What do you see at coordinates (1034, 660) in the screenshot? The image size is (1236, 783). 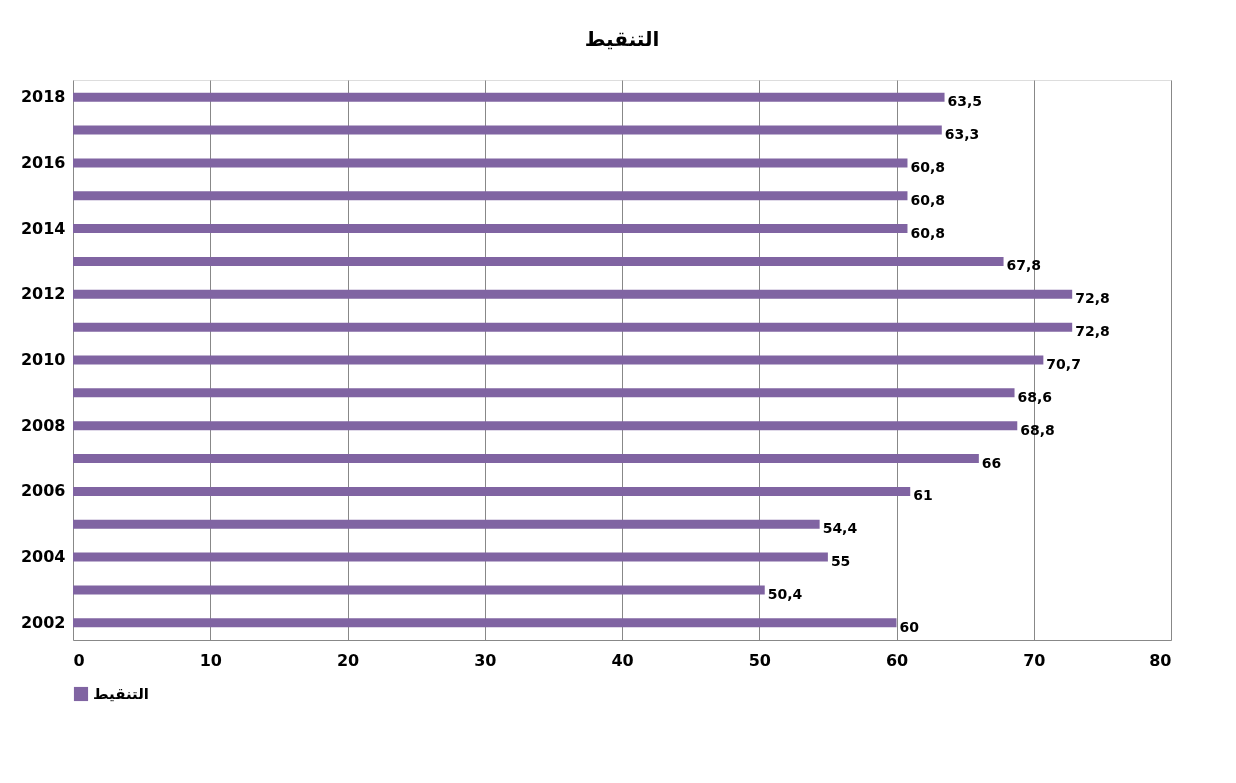 I see `x-tick-label: 70` at bounding box center [1034, 660].